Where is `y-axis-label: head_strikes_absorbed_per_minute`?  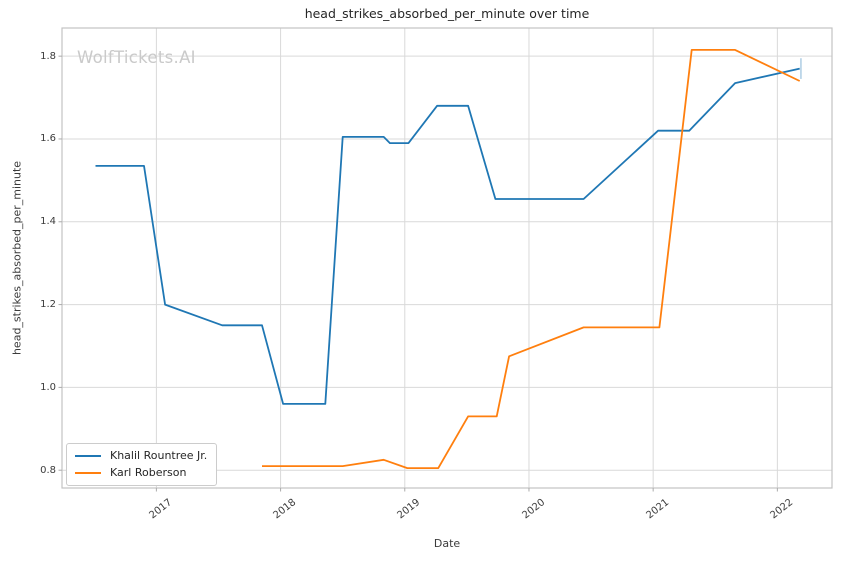
y-axis-label: head_strikes_absorbed_per_minute is located at coordinates (17, 258).